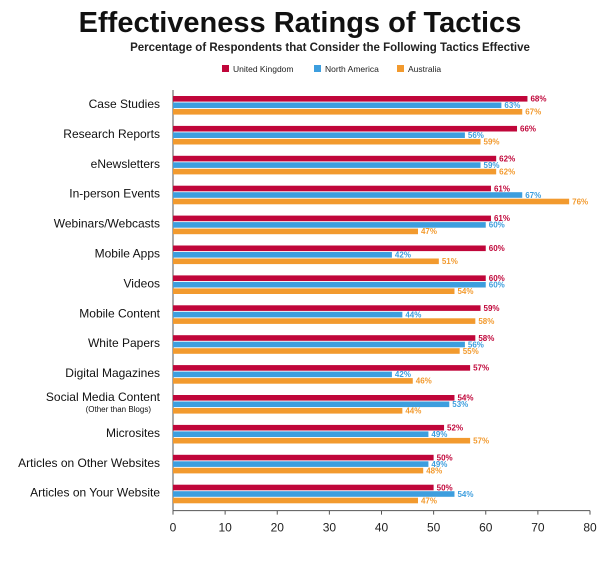 This screenshot has height=562, width=600. Describe the element at coordinates (486, 528) in the screenshot. I see `x-tick-label: 60` at that location.